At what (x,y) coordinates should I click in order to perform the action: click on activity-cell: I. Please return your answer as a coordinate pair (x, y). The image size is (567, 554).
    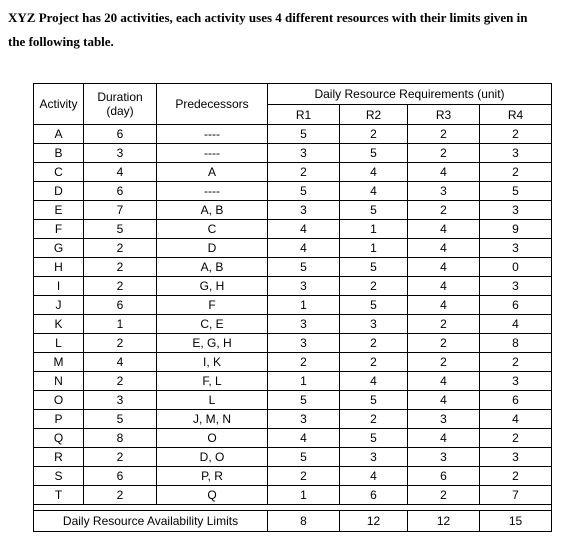
    Looking at the image, I should click on (58, 286).